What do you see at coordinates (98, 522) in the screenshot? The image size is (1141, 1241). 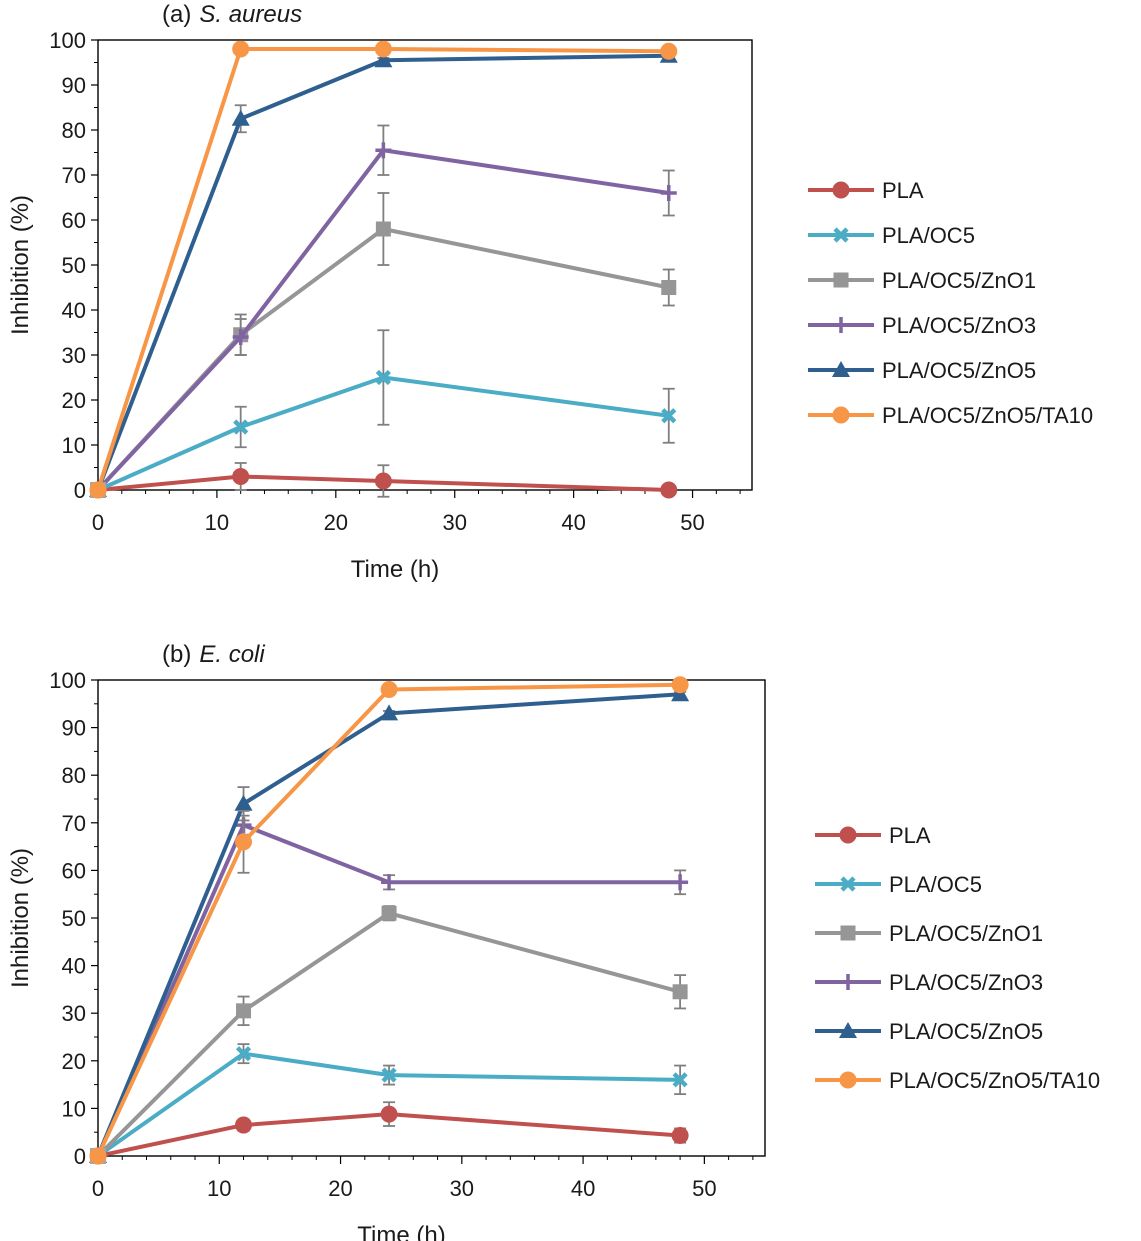 I see `x-tick-label: 0` at bounding box center [98, 522].